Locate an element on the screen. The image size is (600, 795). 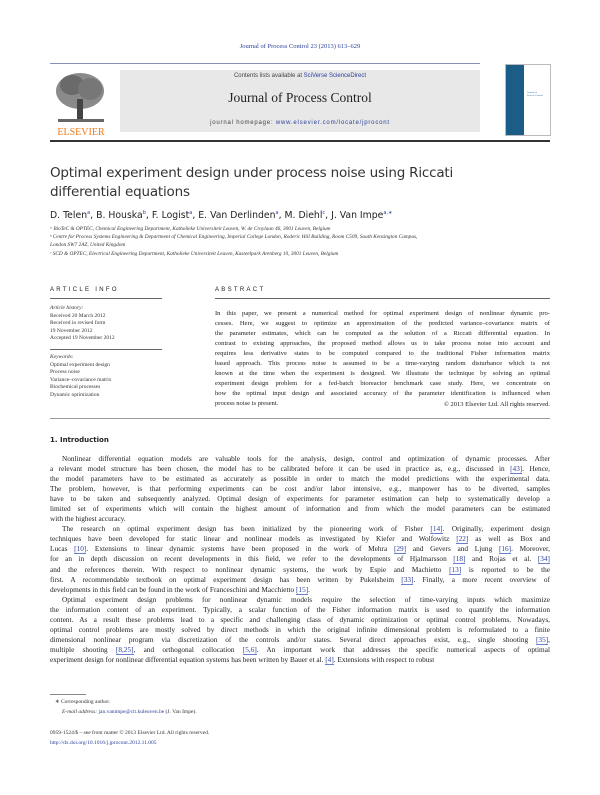
history-item: Received 20 March 2012 is located at coordinates (78, 315).